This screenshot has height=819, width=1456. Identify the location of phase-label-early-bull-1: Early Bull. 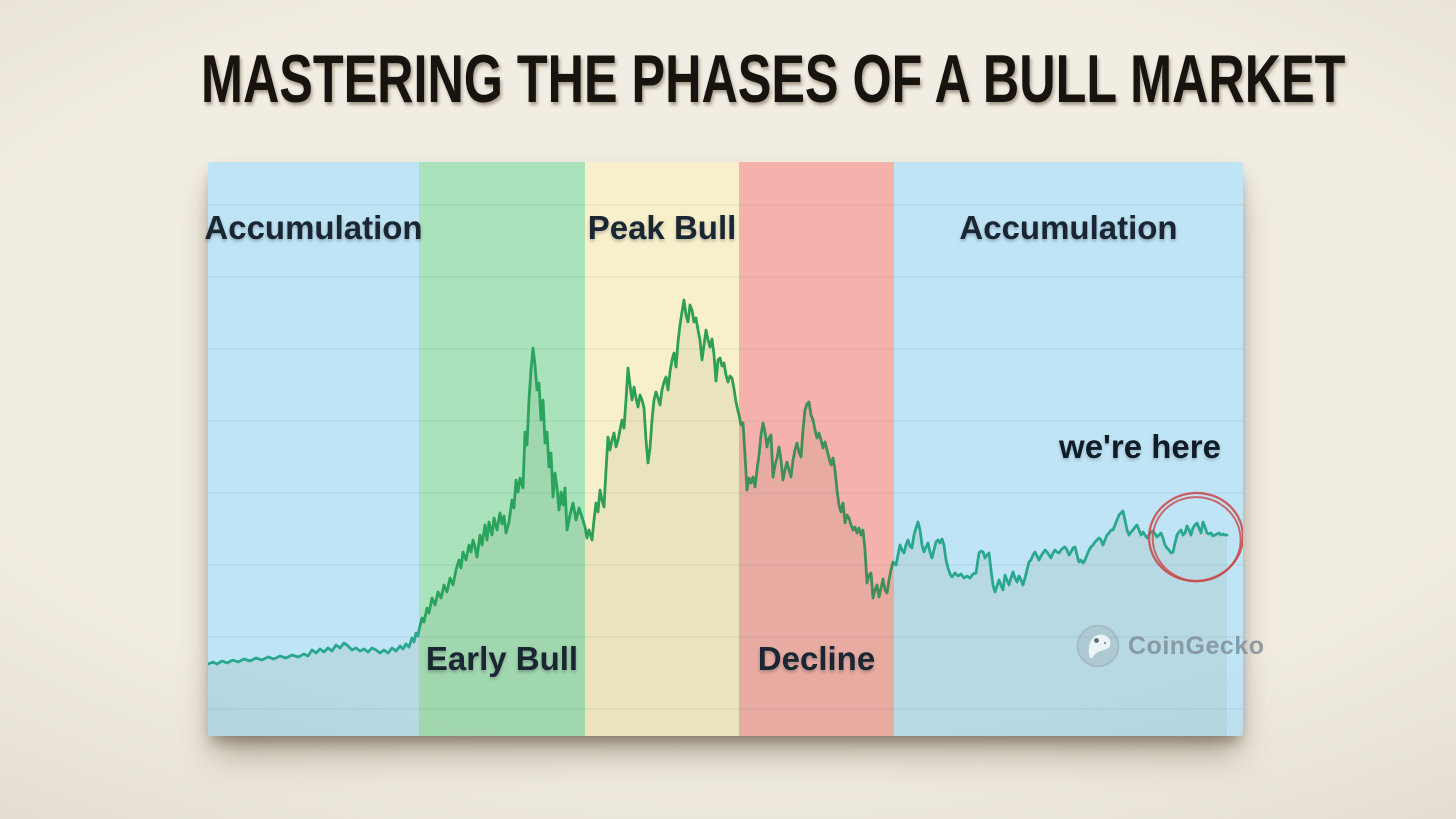
(502, 658).